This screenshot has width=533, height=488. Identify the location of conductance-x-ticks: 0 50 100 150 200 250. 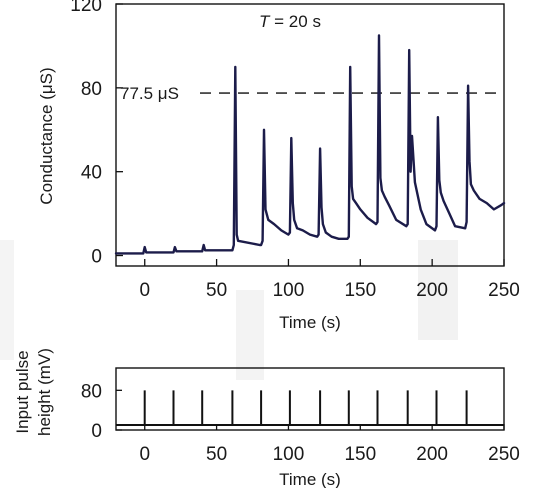
(329, 280).